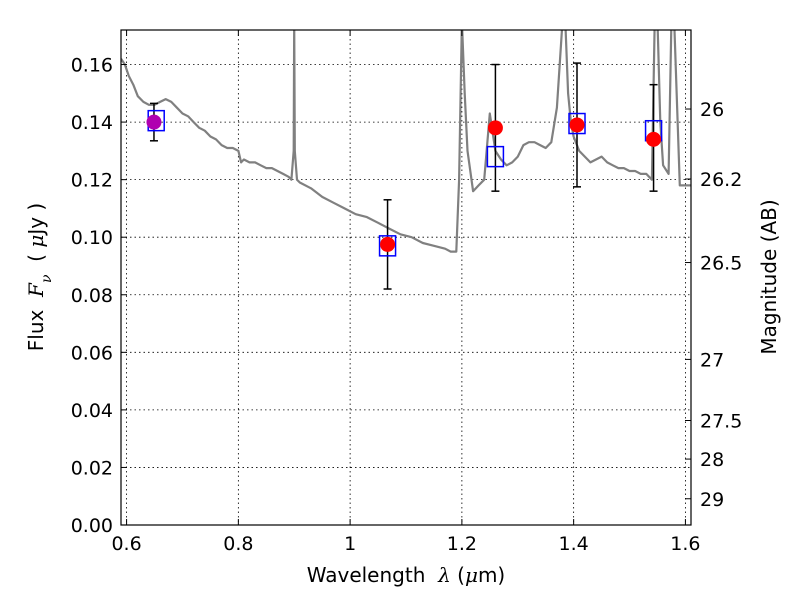 The image size is (800, 600). What do you see at coordinates (712, 360) in the screenshot?
I see `right-tick-label: 27` at bounding box center [712, 360].